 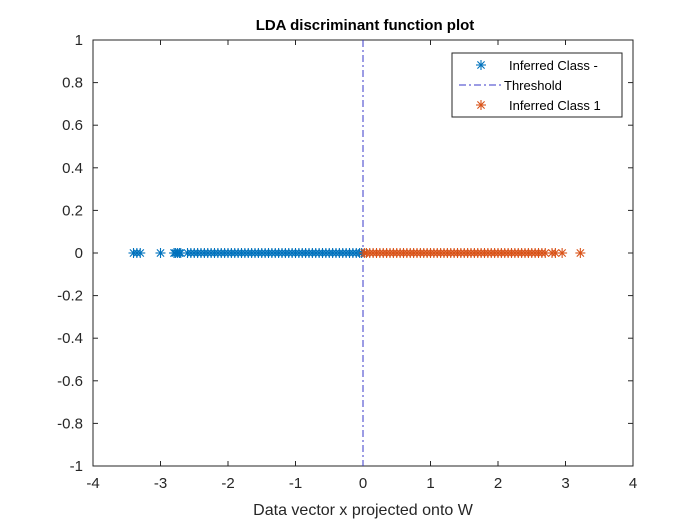 I want to click on x-tick-label: 0, so click(x=363, y=483).